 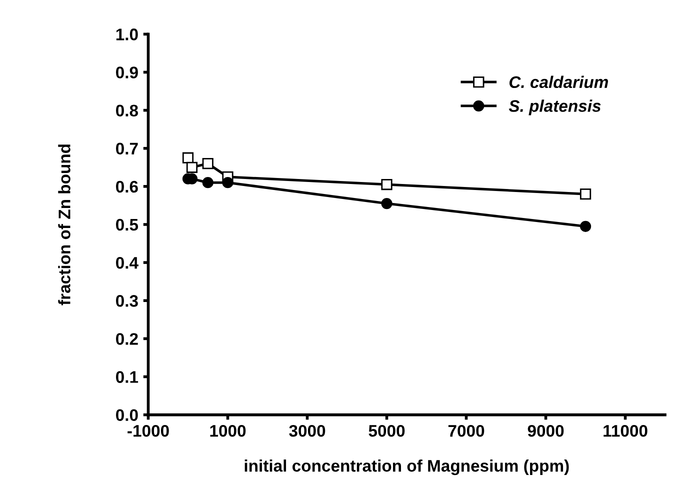 I want to click on x-tick-label: 11000, so click(x=626, y=430).